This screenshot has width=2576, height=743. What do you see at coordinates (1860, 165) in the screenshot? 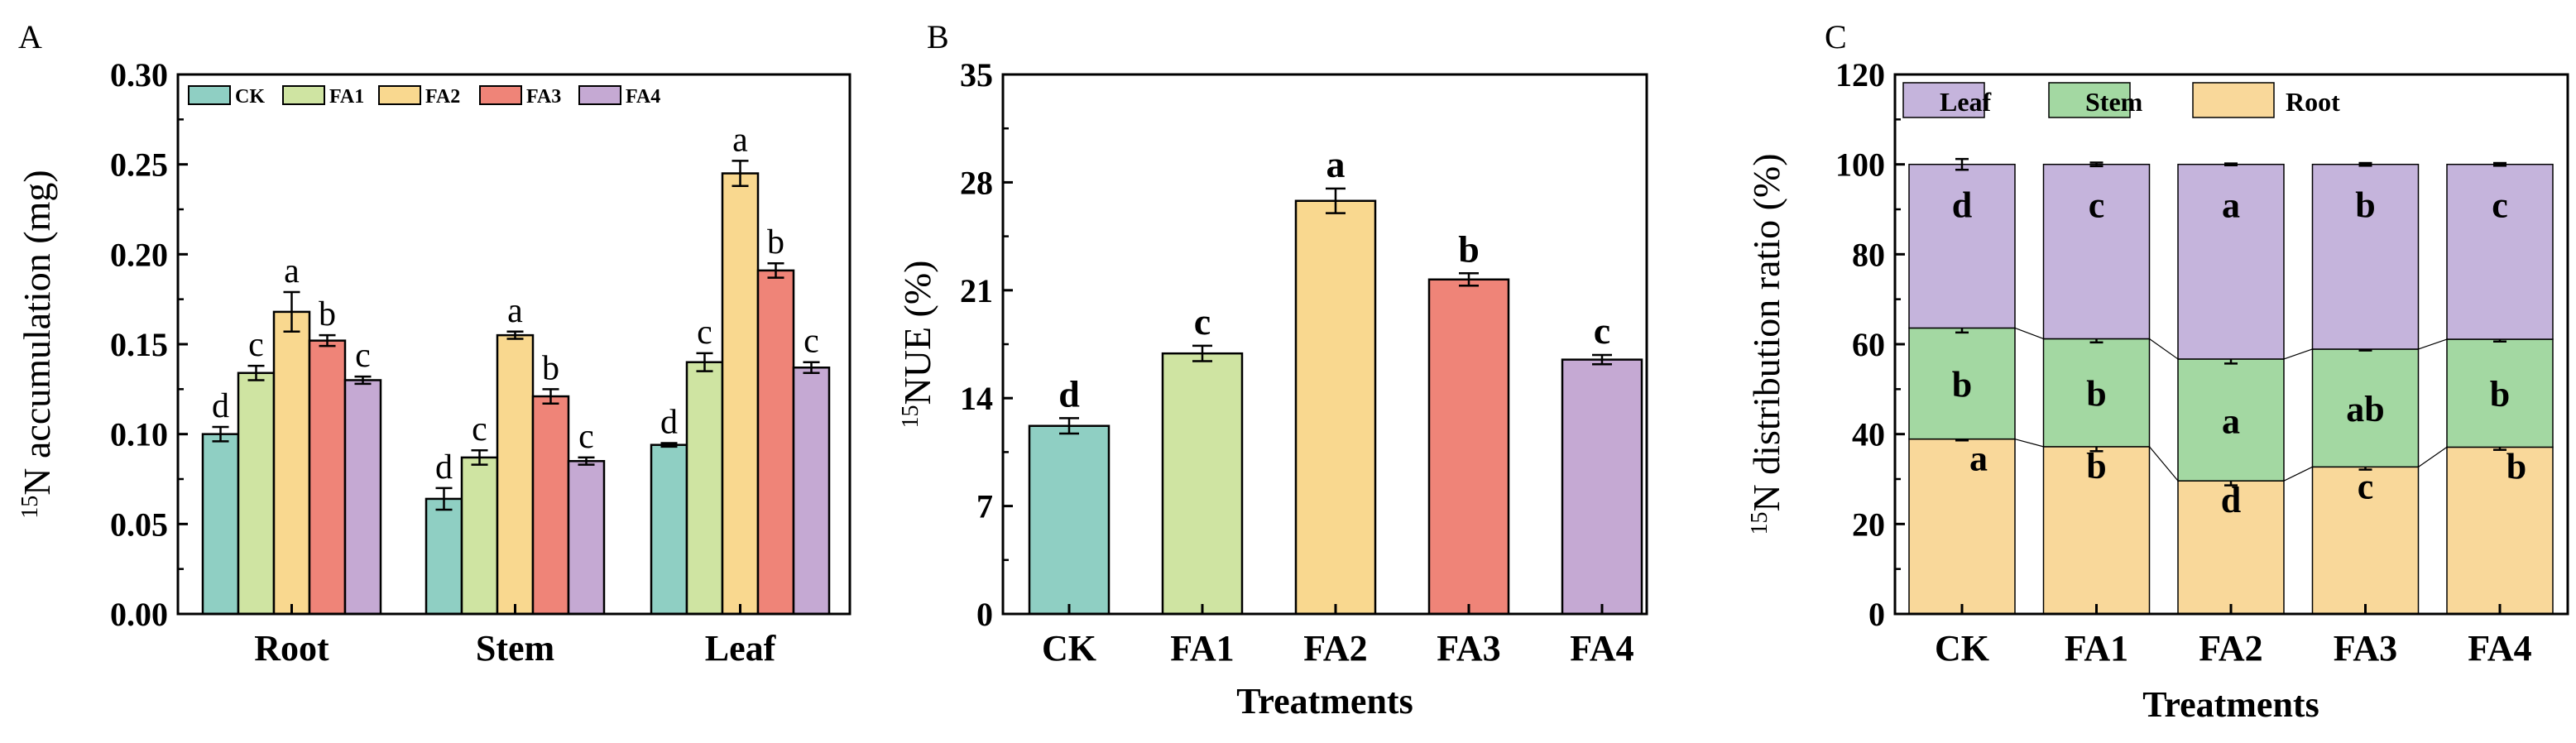
I see `panel-c-ytick-label: 100` at bounding box center [1860, 165].